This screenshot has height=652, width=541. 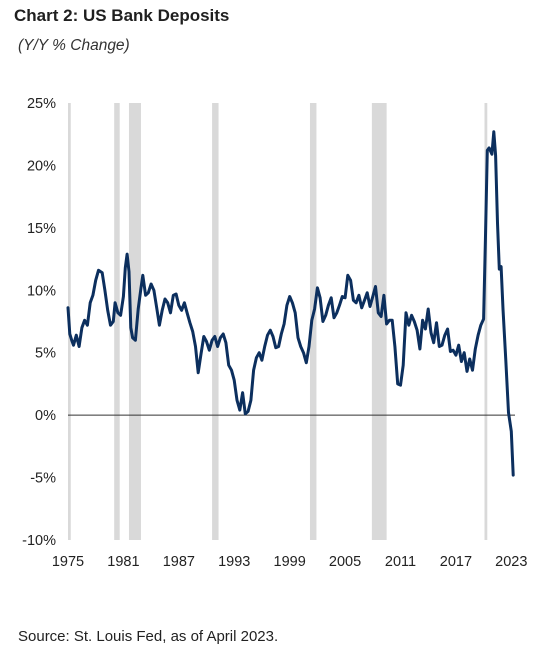 What do you see at coordinates (511, 562) in the screenshot?
I see `x-tick-label: 2023` at bounding box center [511, 562].